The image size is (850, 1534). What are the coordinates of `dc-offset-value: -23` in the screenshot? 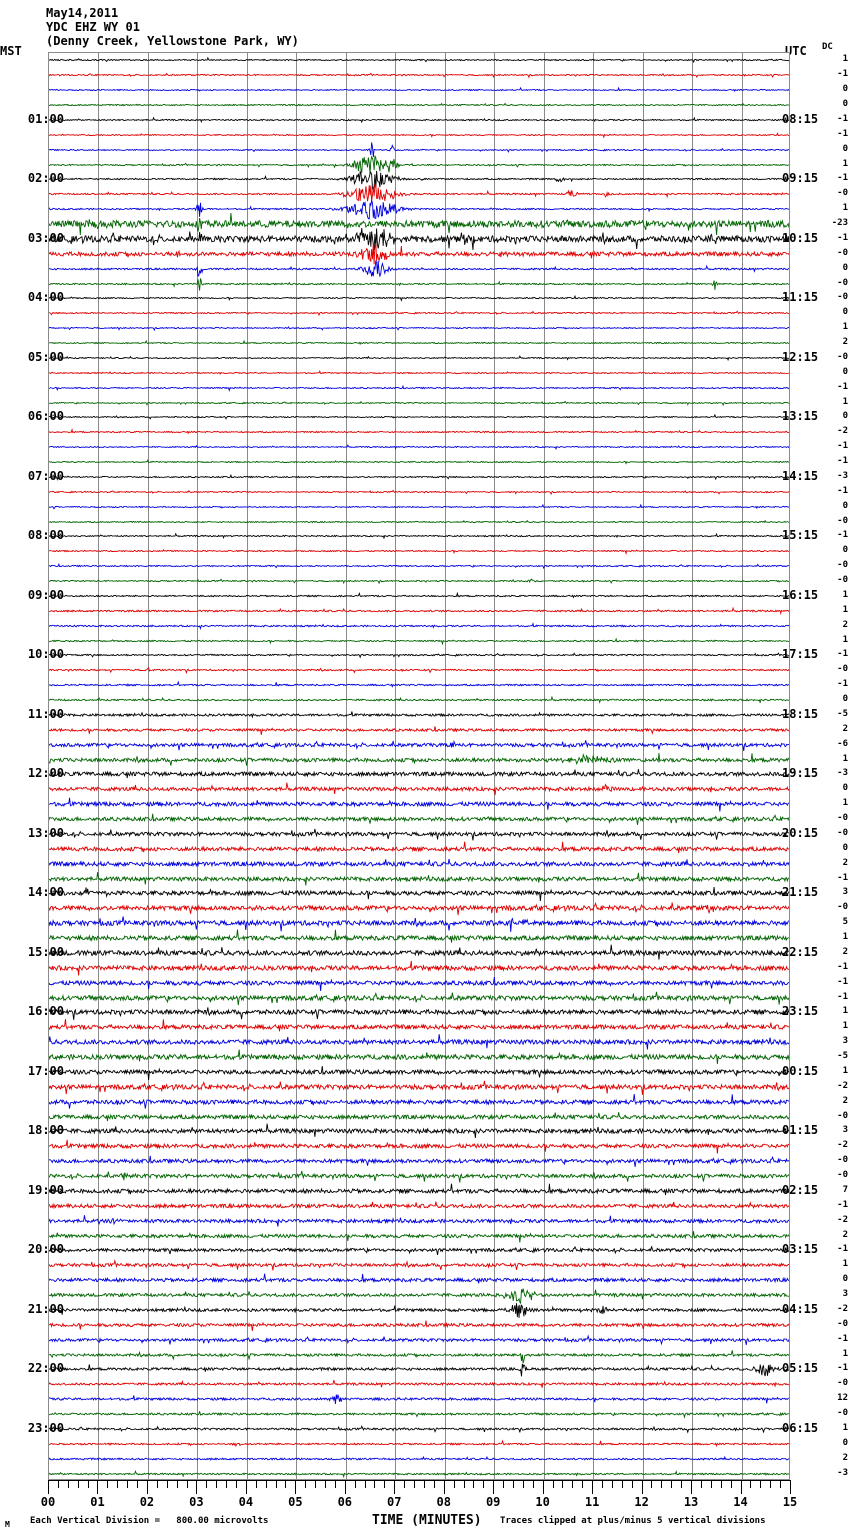 It's located at (839, 223).